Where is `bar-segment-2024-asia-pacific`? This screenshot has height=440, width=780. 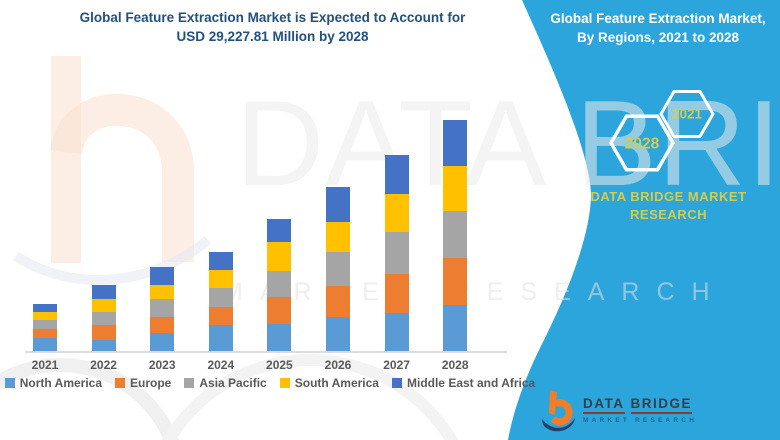
bar-segment-2024-asia-pacific is located at coordinates (220, 297).